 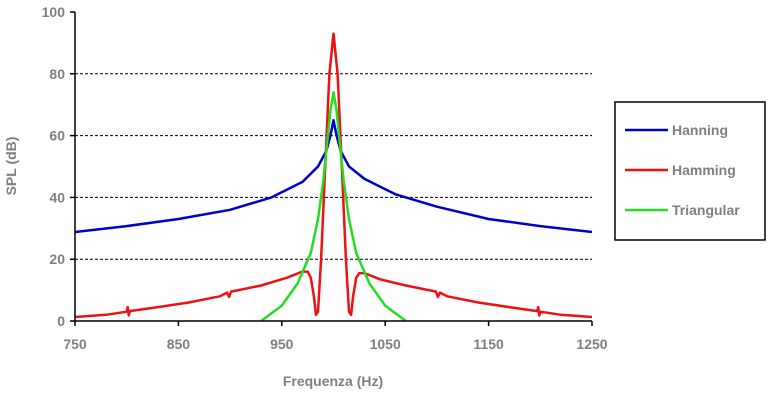 What do you see at coordinates (57, 74) in the screenshot?
I see `y-tick-label: 80` at bounding box center [57, 74].